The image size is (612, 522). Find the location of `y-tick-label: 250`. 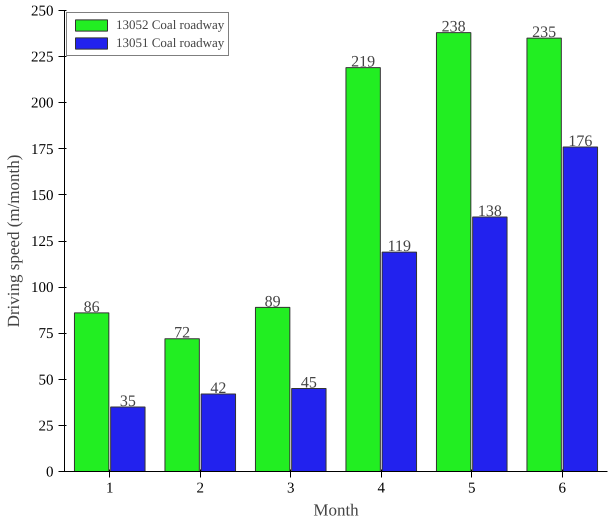

y-tick-label: 250 is located at coordinates (42, 12).